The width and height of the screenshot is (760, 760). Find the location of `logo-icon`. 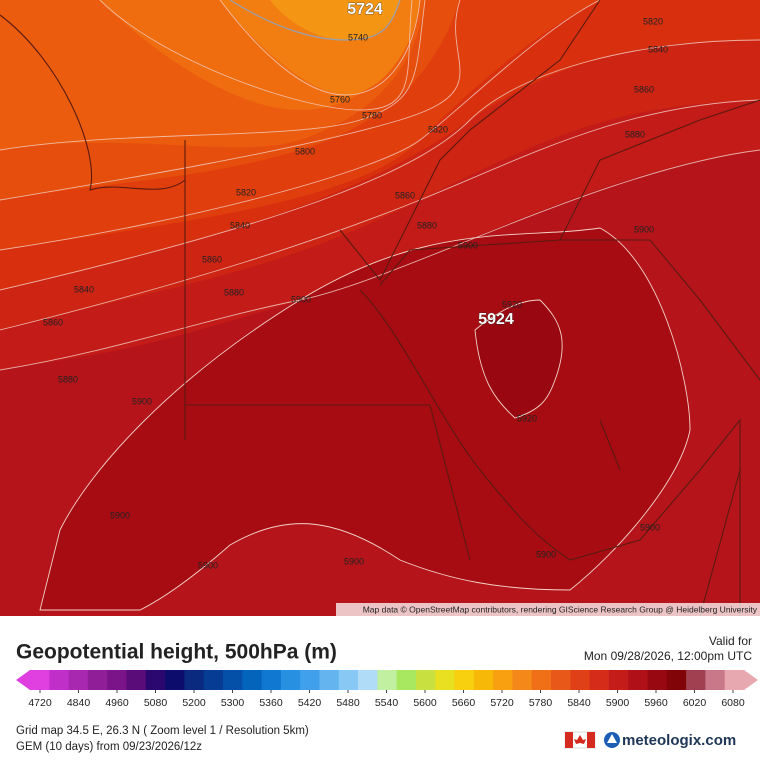

logo-icon is located at coordinates (612, 738).